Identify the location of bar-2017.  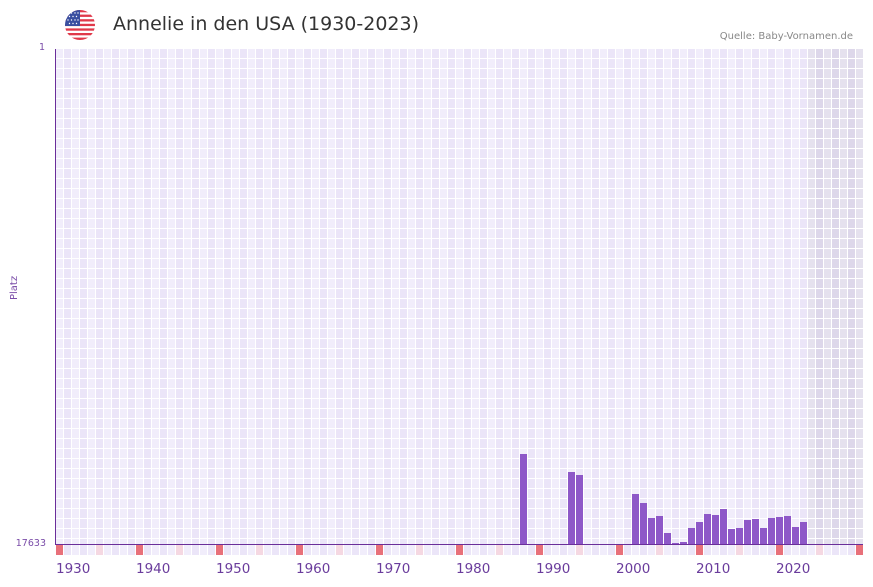
(755, 531).